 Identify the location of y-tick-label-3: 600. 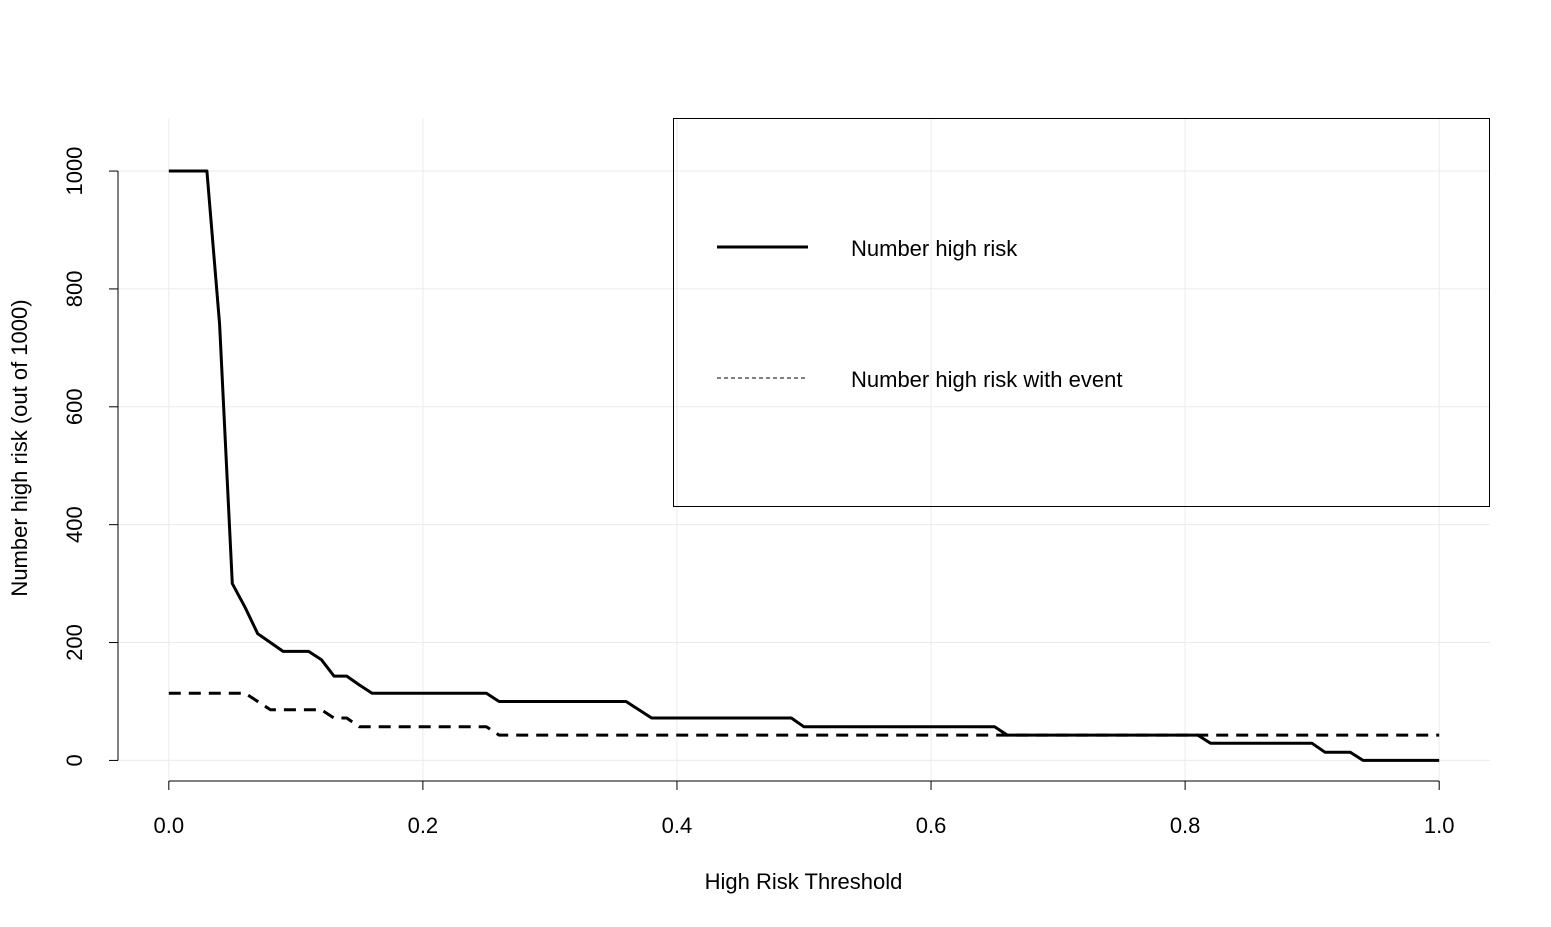
(74, 406).